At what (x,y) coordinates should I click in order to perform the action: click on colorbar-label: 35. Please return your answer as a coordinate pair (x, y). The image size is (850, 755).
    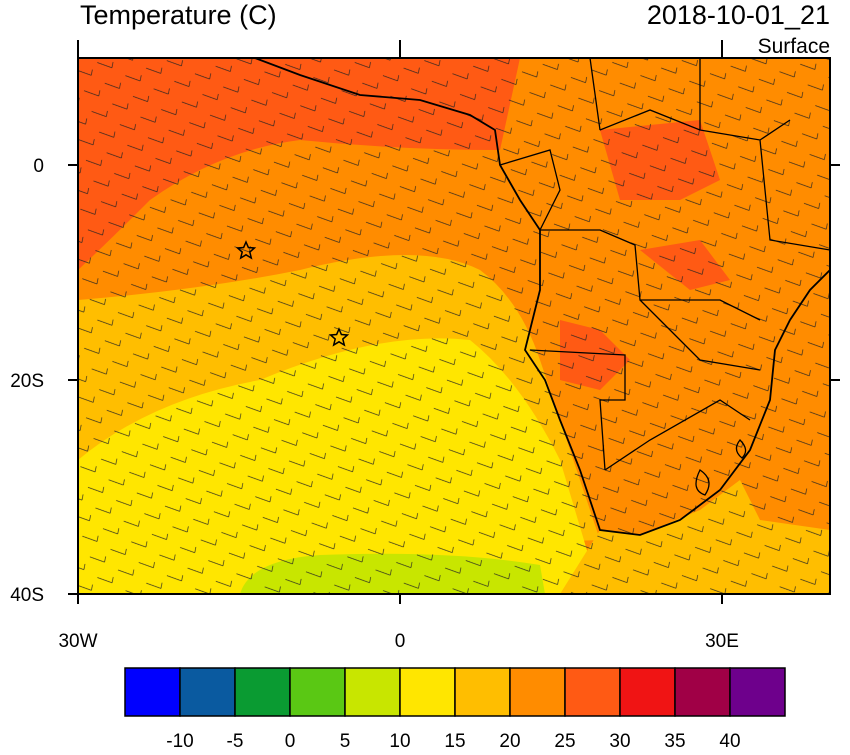
    Looking at the image, I should click on (674, 740).